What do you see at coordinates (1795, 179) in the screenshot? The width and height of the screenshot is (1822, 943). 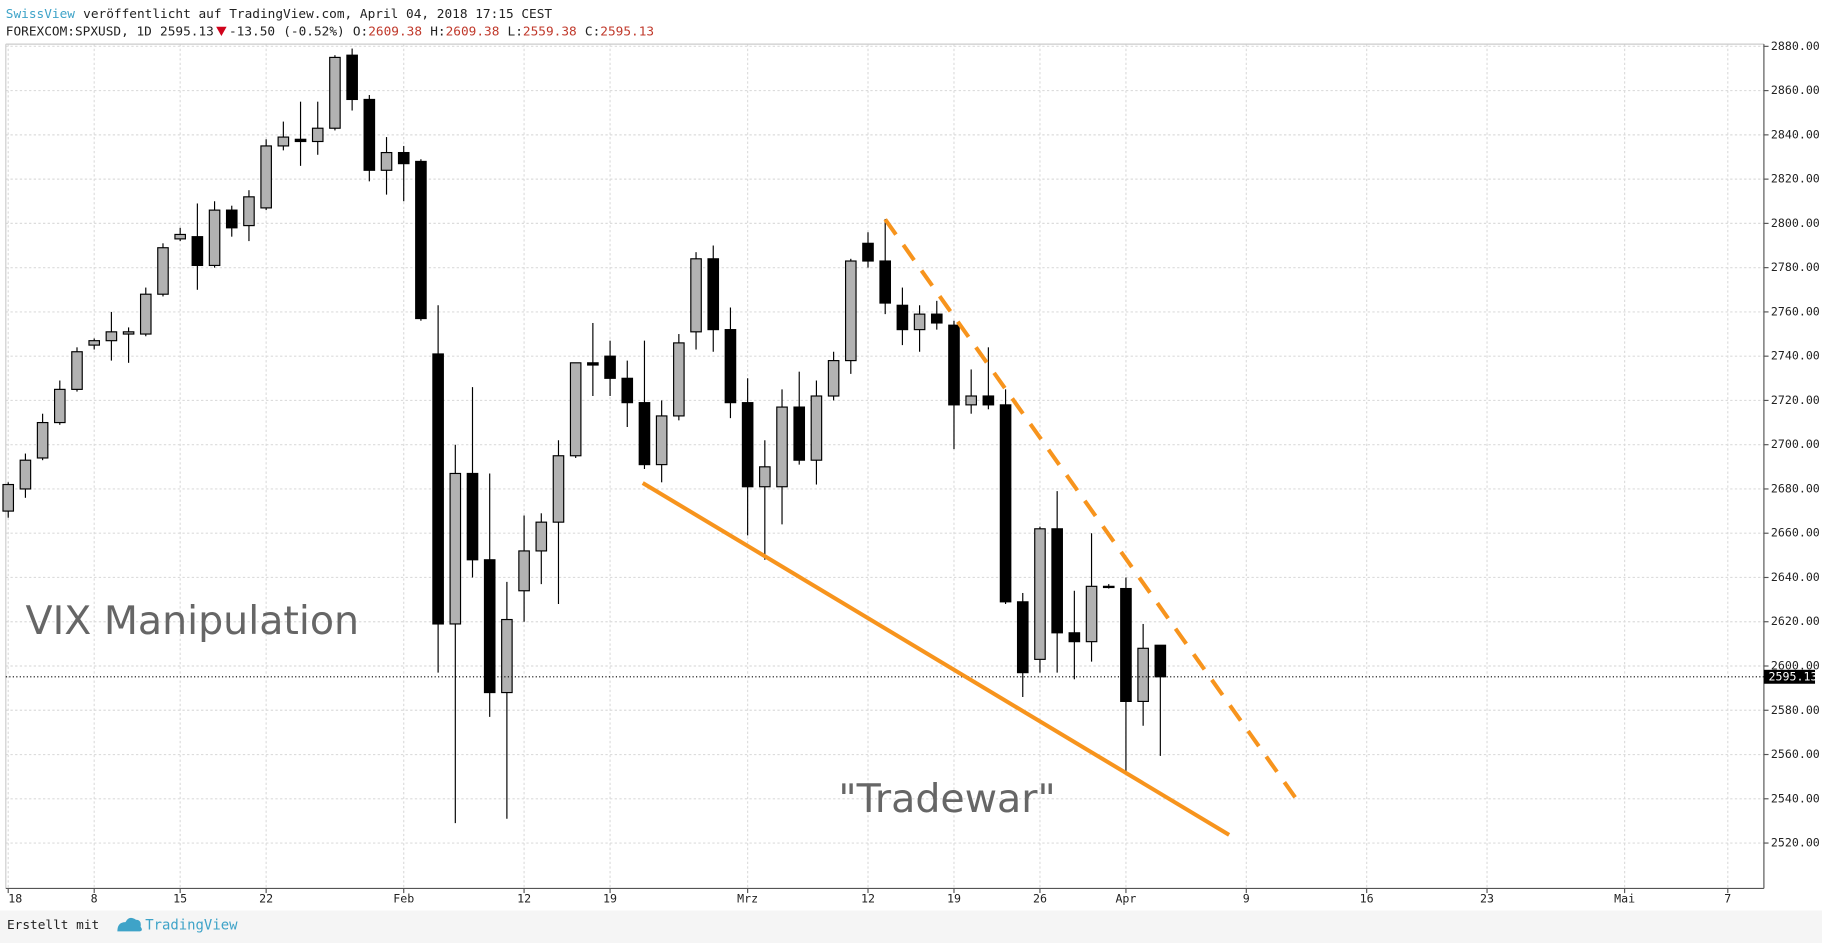 I see `y-tick-label: 2820.00` at bounding box center [1795, 179].